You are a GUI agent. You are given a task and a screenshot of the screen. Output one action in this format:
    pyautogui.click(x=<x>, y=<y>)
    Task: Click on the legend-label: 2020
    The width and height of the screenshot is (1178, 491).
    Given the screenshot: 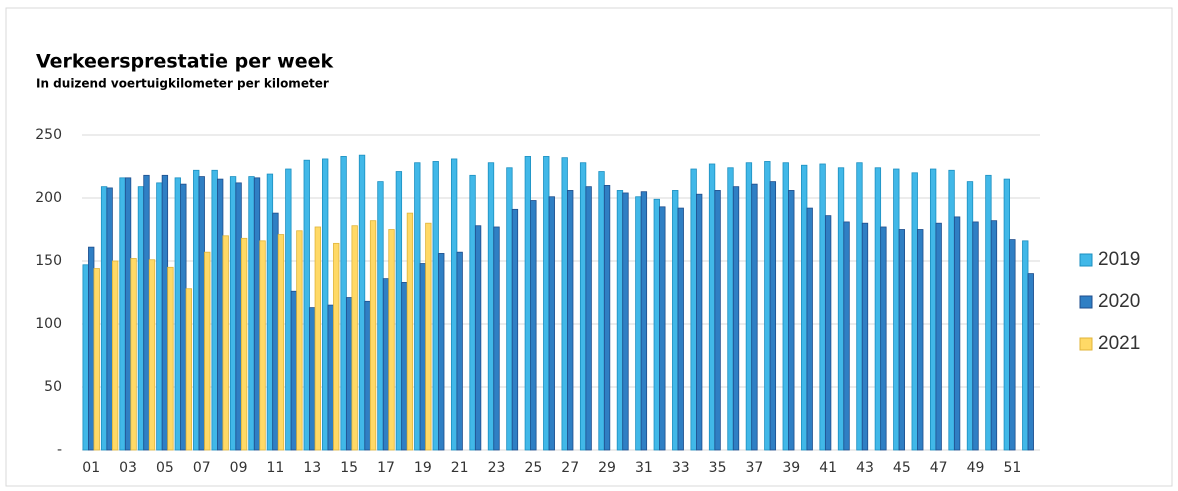 What is the action you would take?
    pyautogui.click(x=1119, y=301)
    